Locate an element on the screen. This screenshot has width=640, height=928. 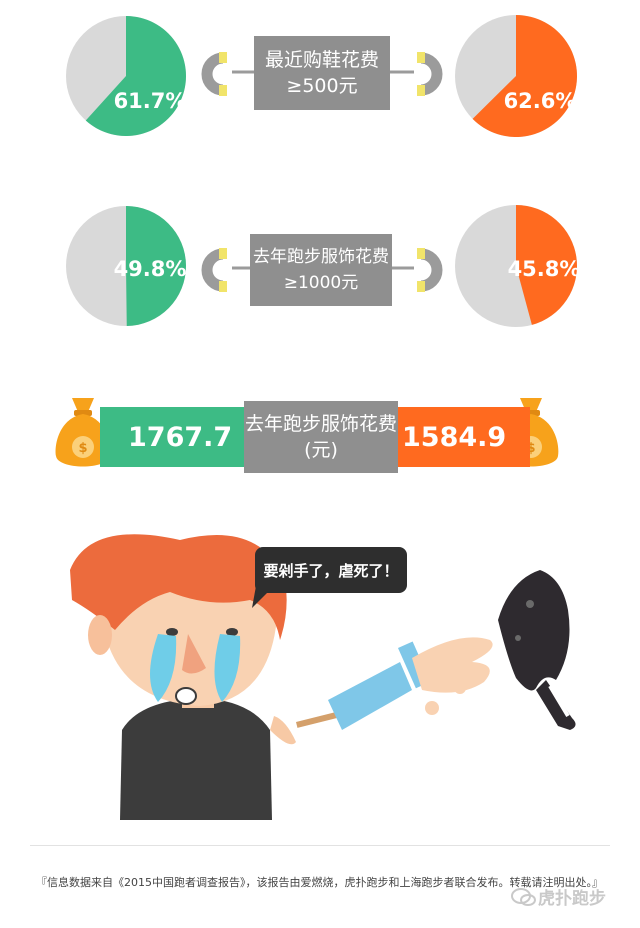
speech-bubble-tail is located at coordinates (263, 597).